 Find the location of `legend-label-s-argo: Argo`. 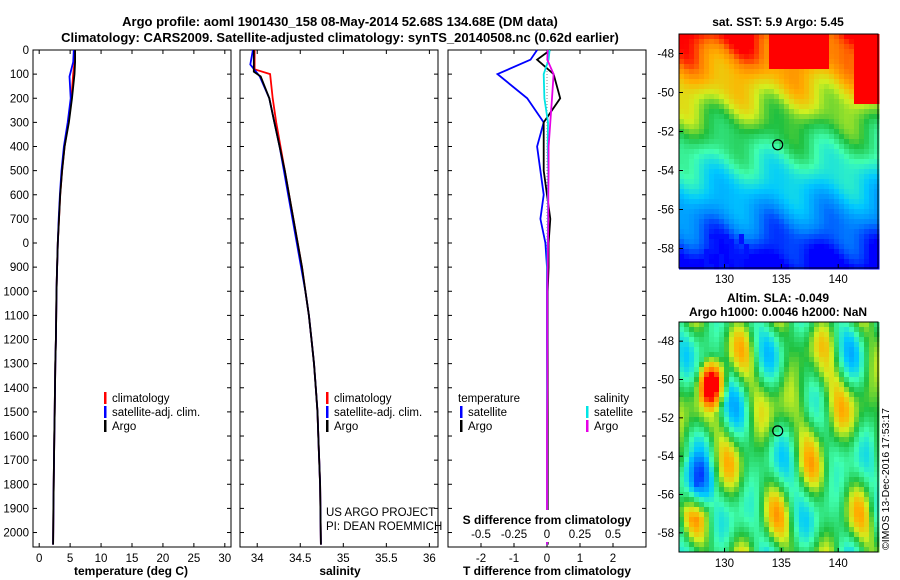

legend-label-s-argo: Argo is located at coordinates (606, 427).